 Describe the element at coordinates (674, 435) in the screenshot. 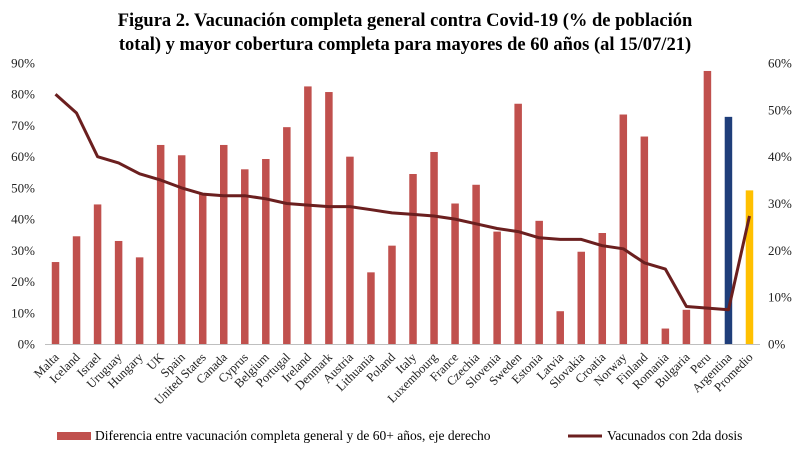

I see `legend-label-line: Vacunados con 2da dosis` at that location.